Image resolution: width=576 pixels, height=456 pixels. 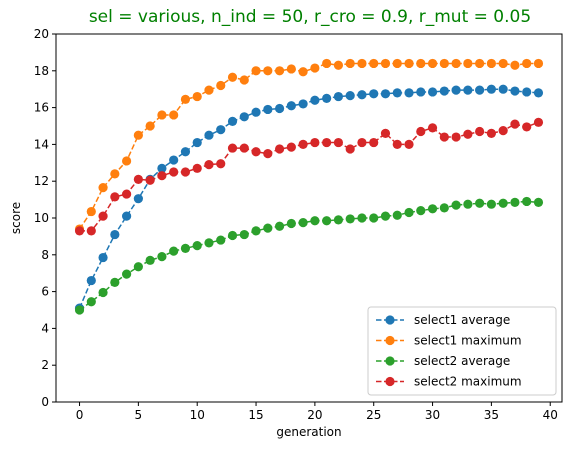 I want to click on y-tick-label: 16, so click(x=41, y=108).